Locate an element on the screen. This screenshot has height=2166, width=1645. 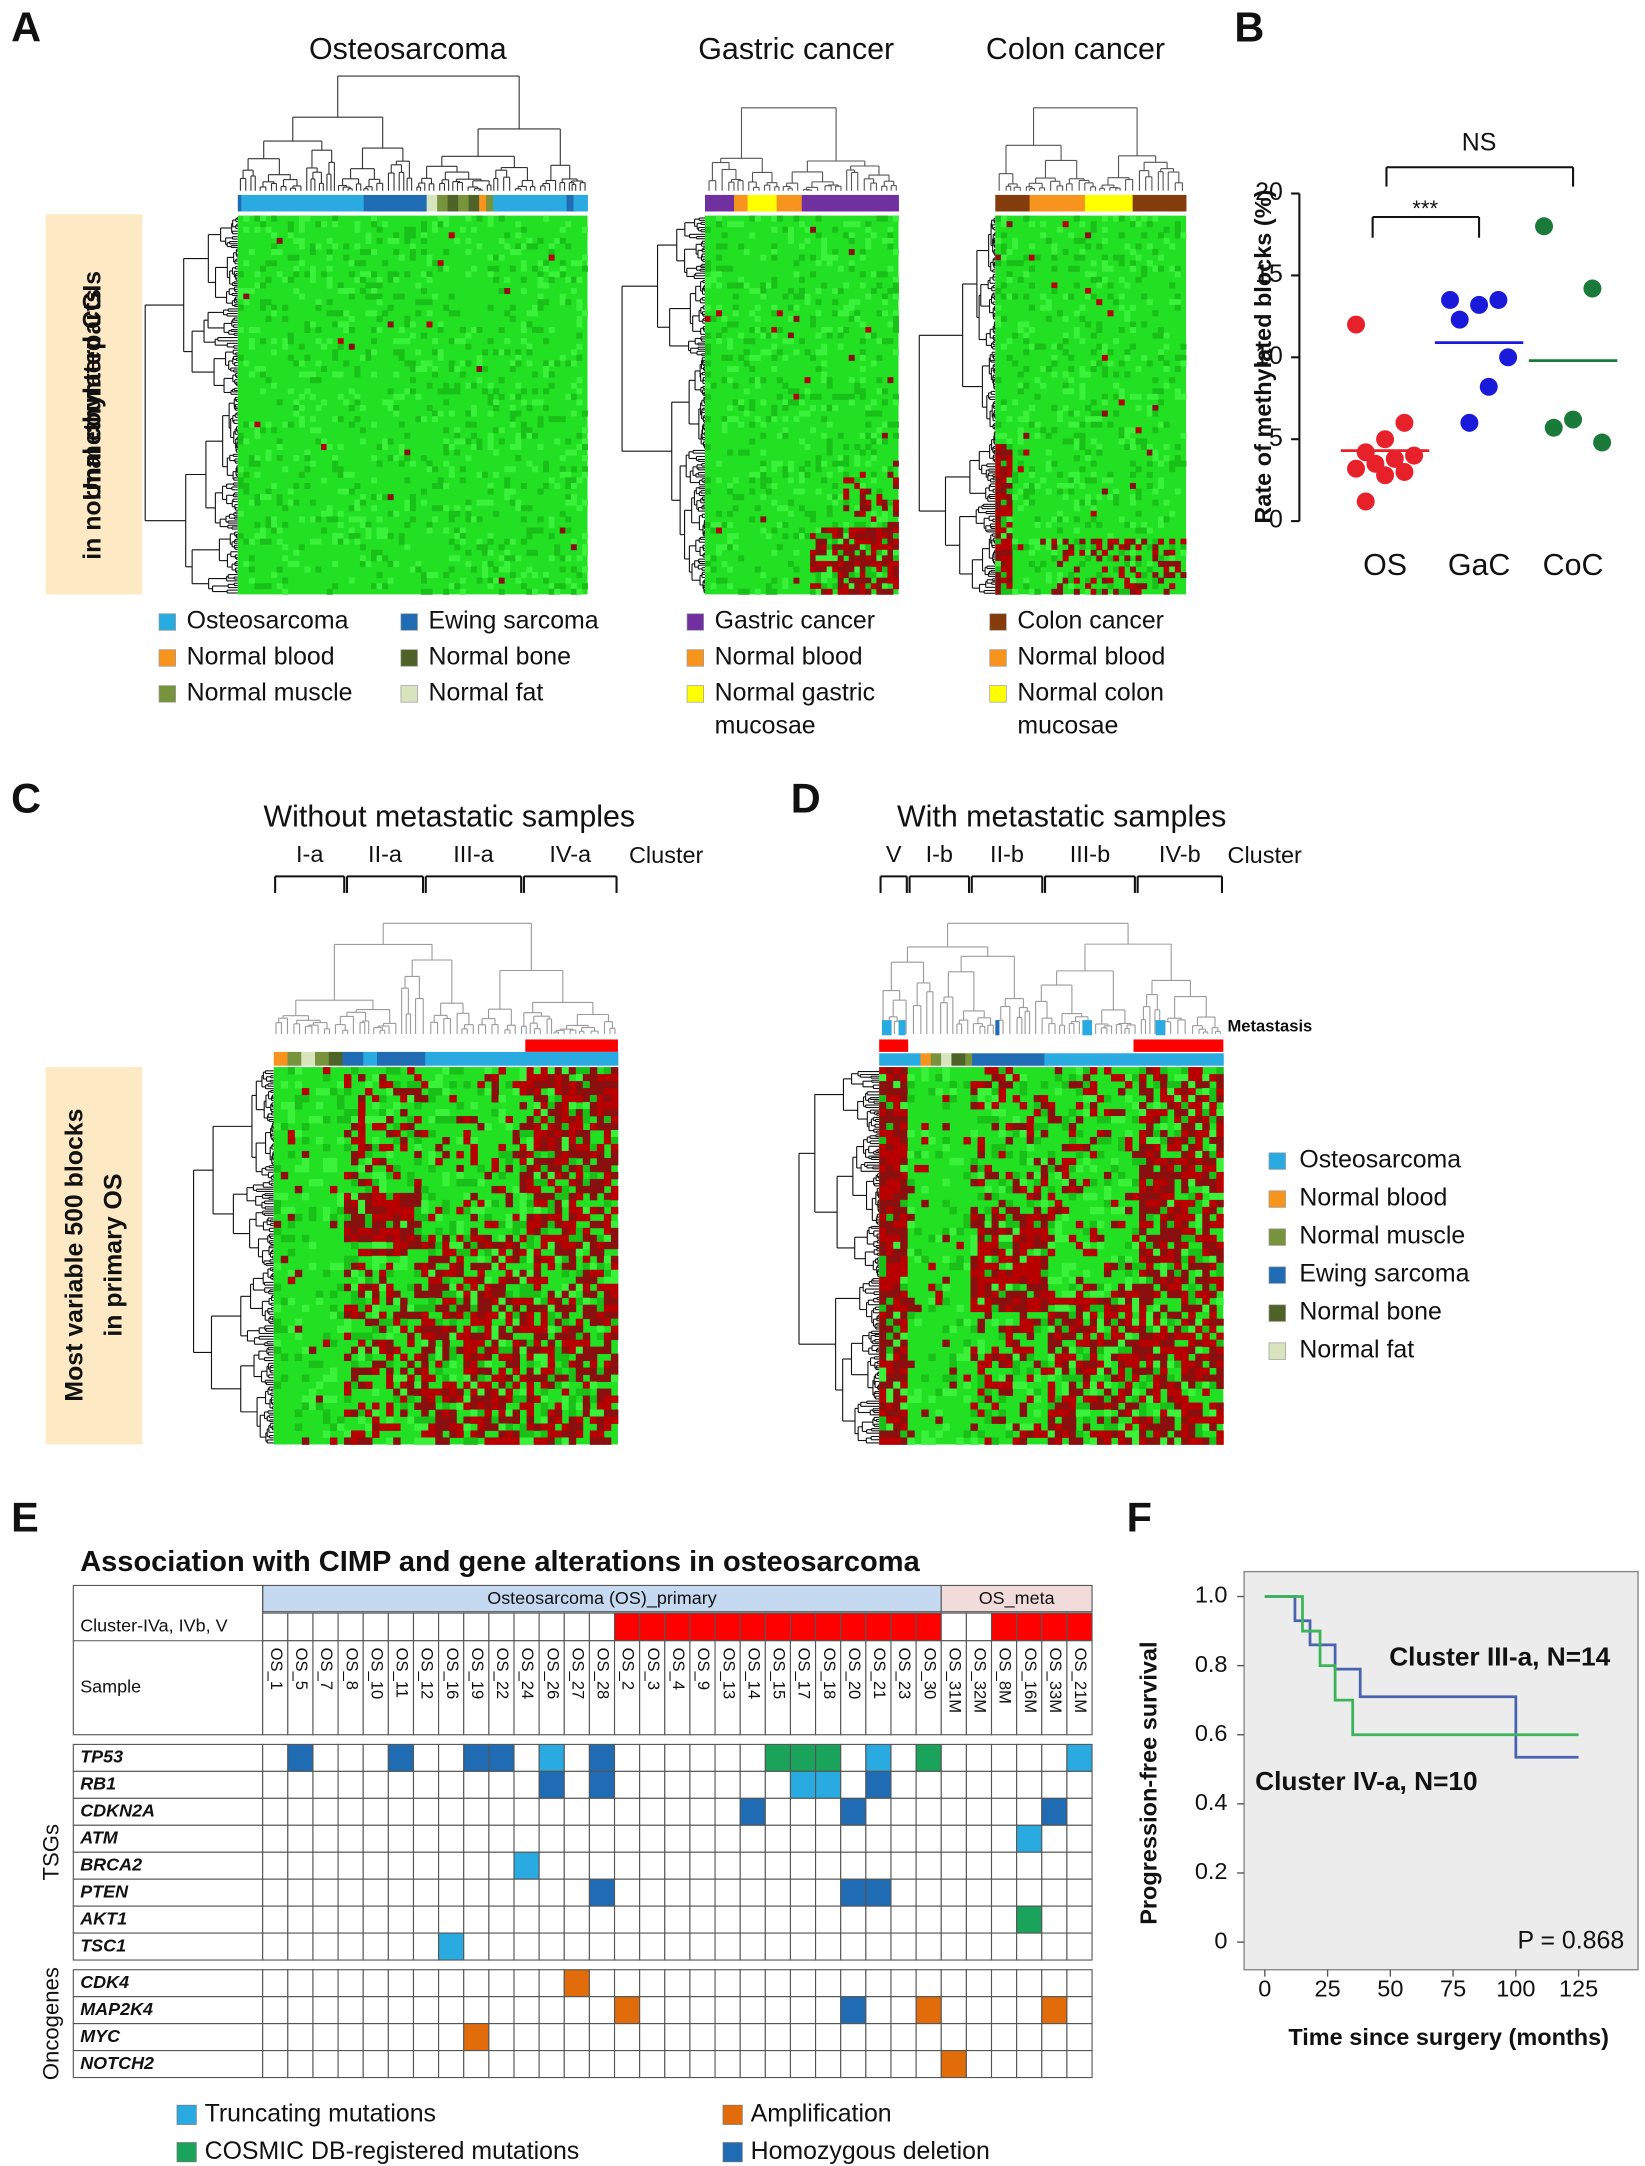
legend-label: Normal muscle is located at coordinates (270, 692).